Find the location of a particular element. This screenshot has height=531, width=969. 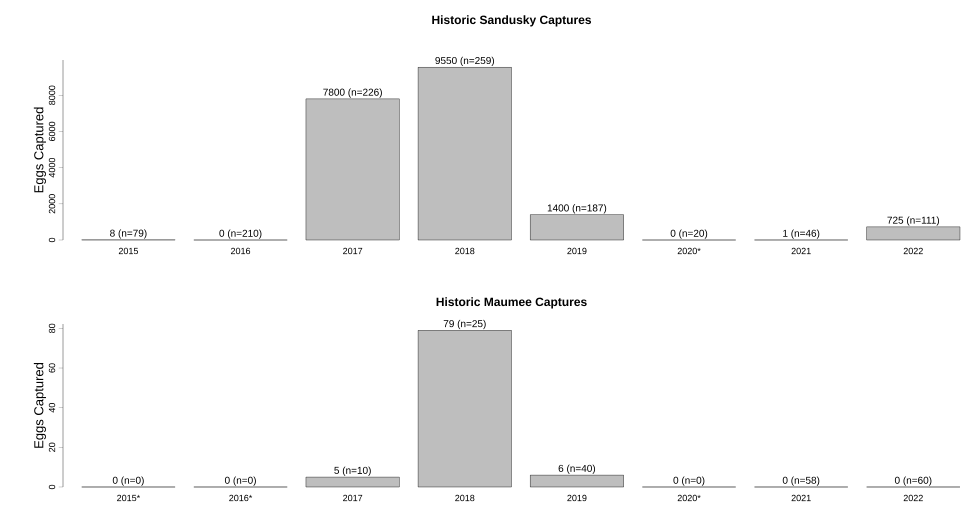

x-tick-label: 2015 is located at coordinates (128, 251).